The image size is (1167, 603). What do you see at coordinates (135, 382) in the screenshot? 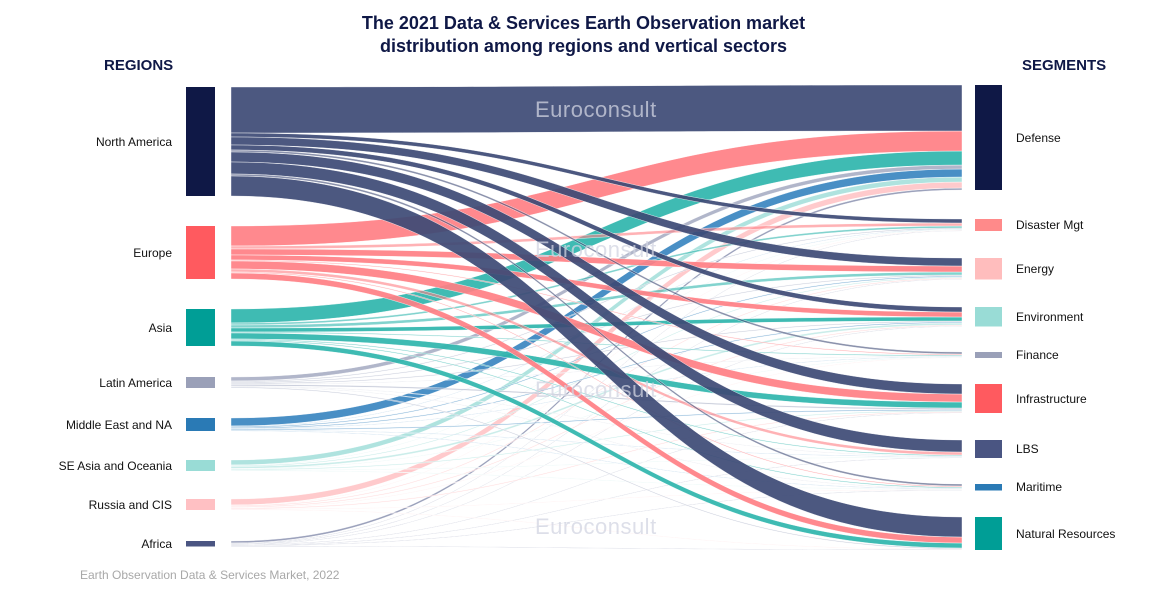
I see `region-label: Latin America` at bounding box center [135, 382].